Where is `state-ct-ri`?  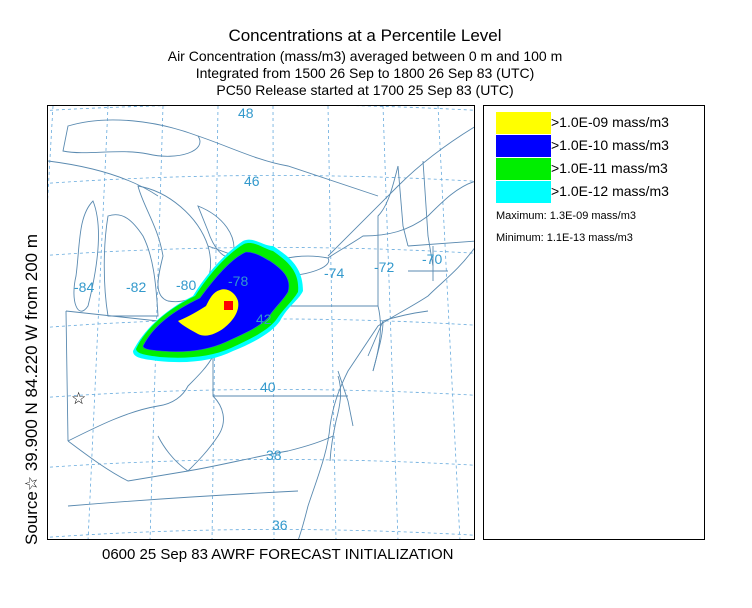
state-ct-ri is located at coordinates (428, 263).